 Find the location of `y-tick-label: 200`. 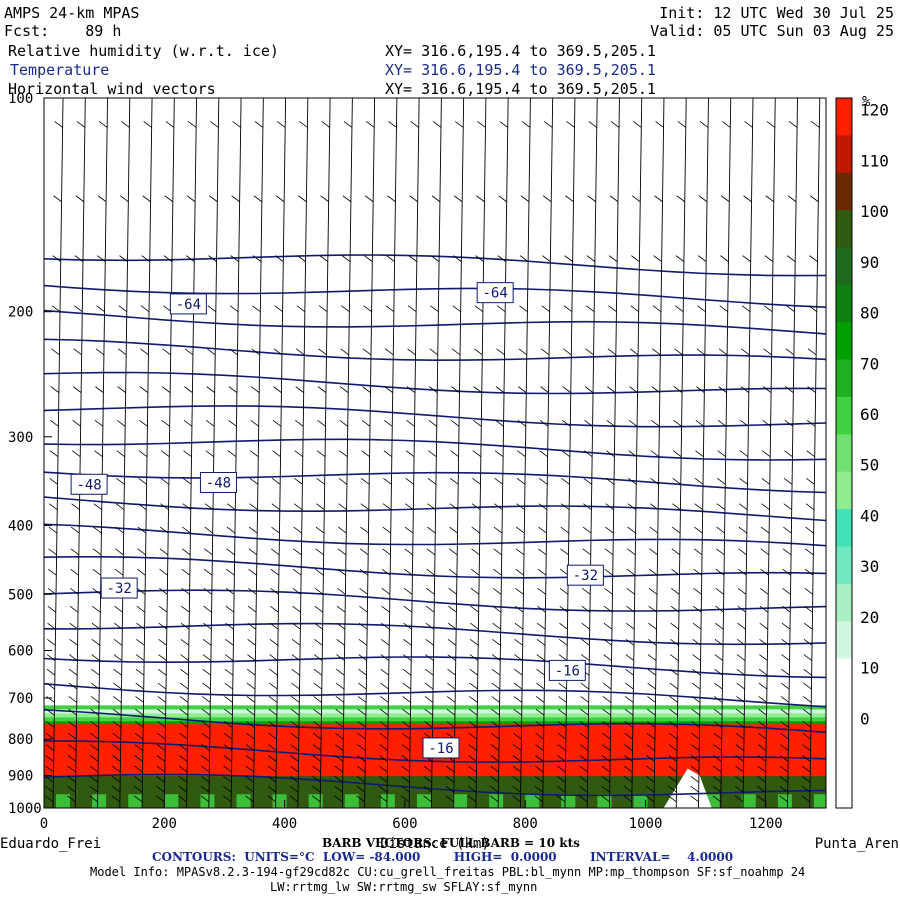

y-tick-label: 200 is located at coordinates (20, 313).